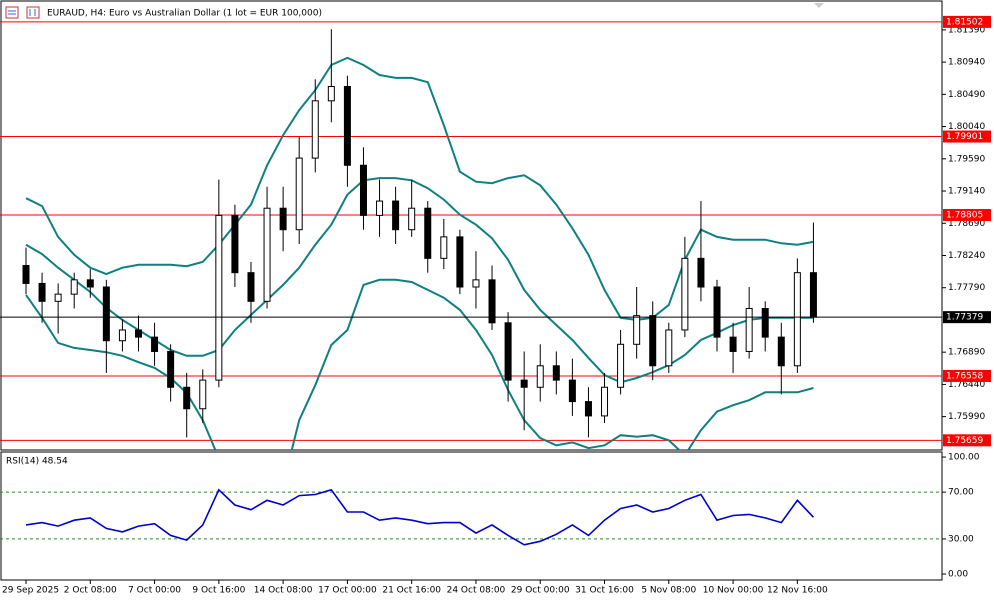 This screenshot has height=601, width=994. I want to click on x-tick-label: 7 Oct 00:00, so click(154, 591).